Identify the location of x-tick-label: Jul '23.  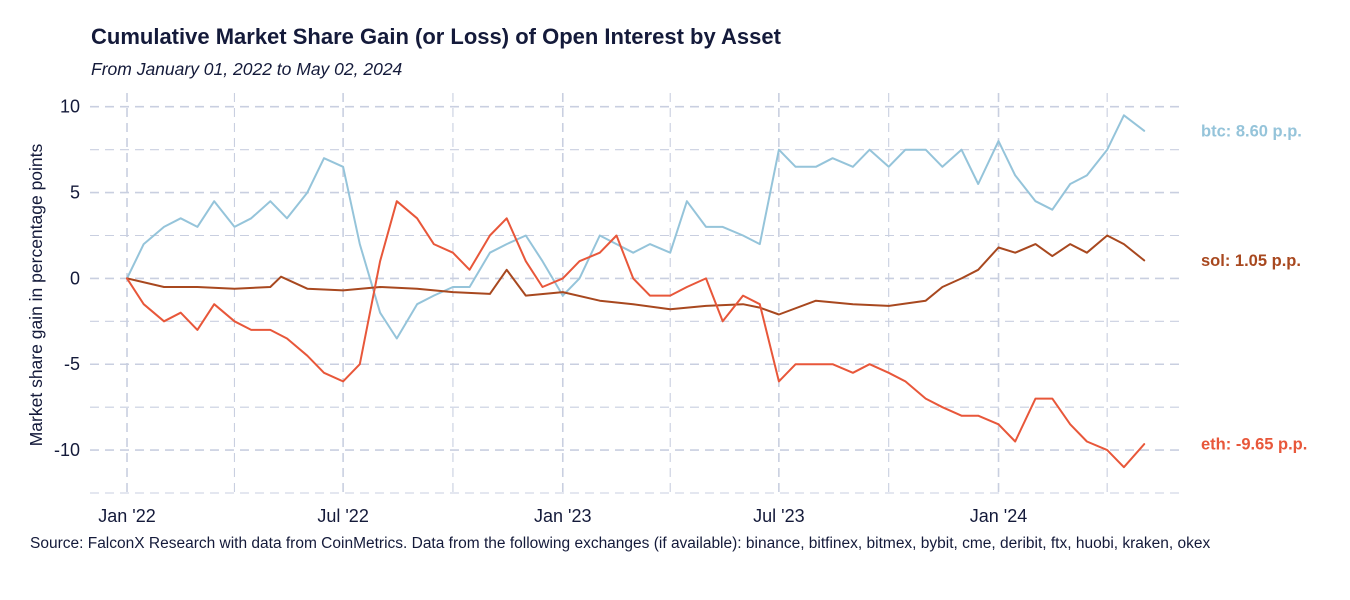
(778, 516).